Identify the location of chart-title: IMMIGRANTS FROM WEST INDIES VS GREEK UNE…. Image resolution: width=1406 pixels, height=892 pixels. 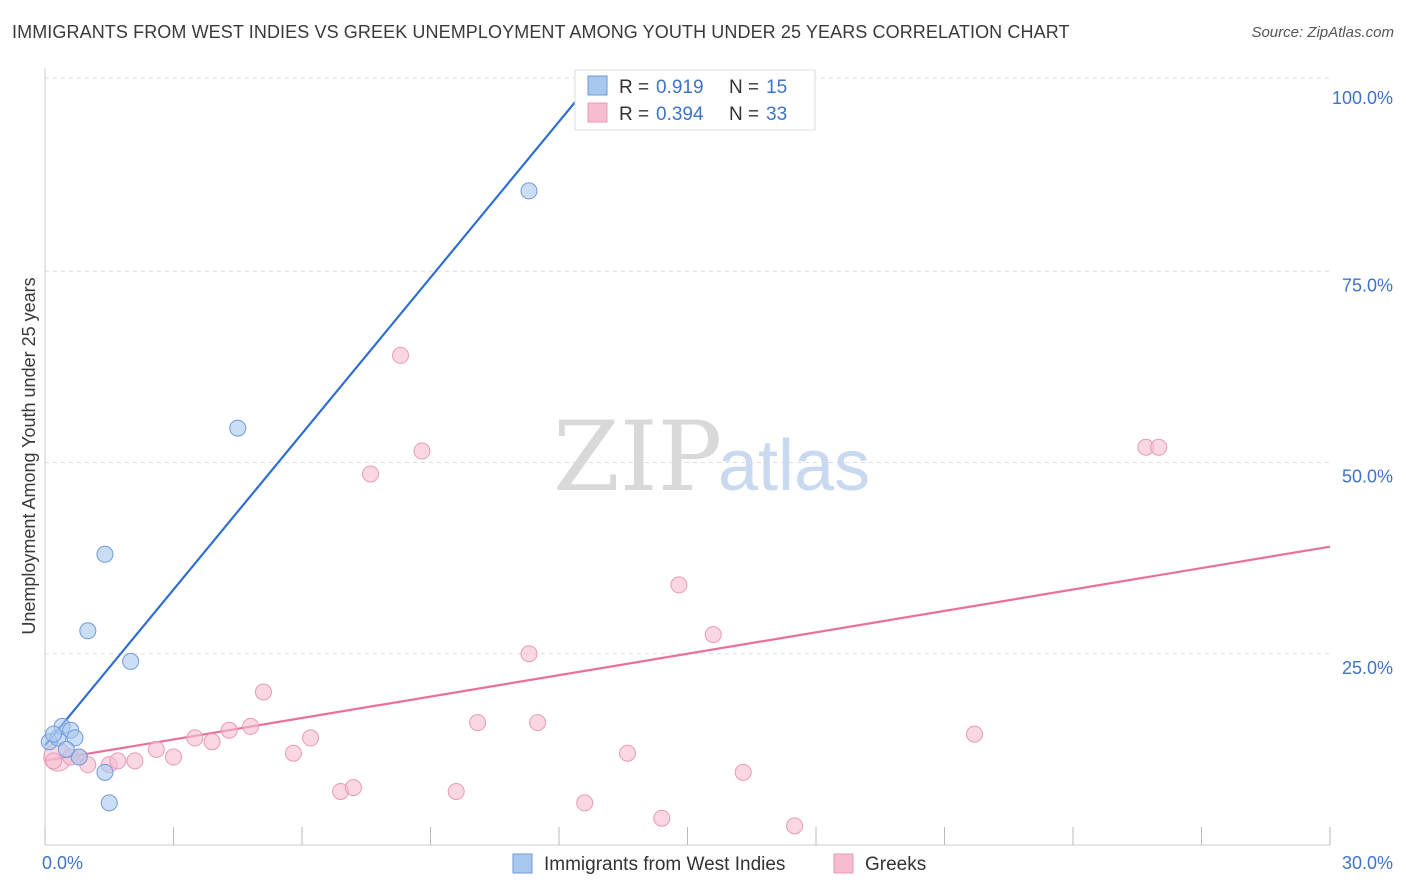
(541, 32).